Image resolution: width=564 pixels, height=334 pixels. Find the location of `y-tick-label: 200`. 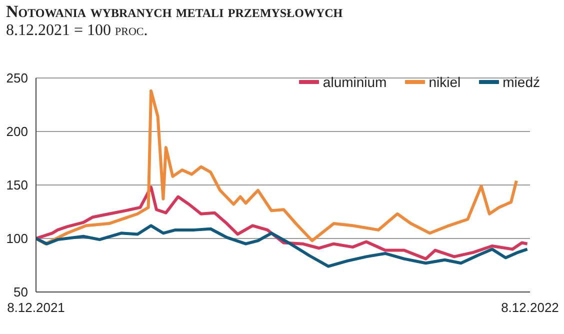

y-tick-label: 200 is located at coordinates (17, 132).